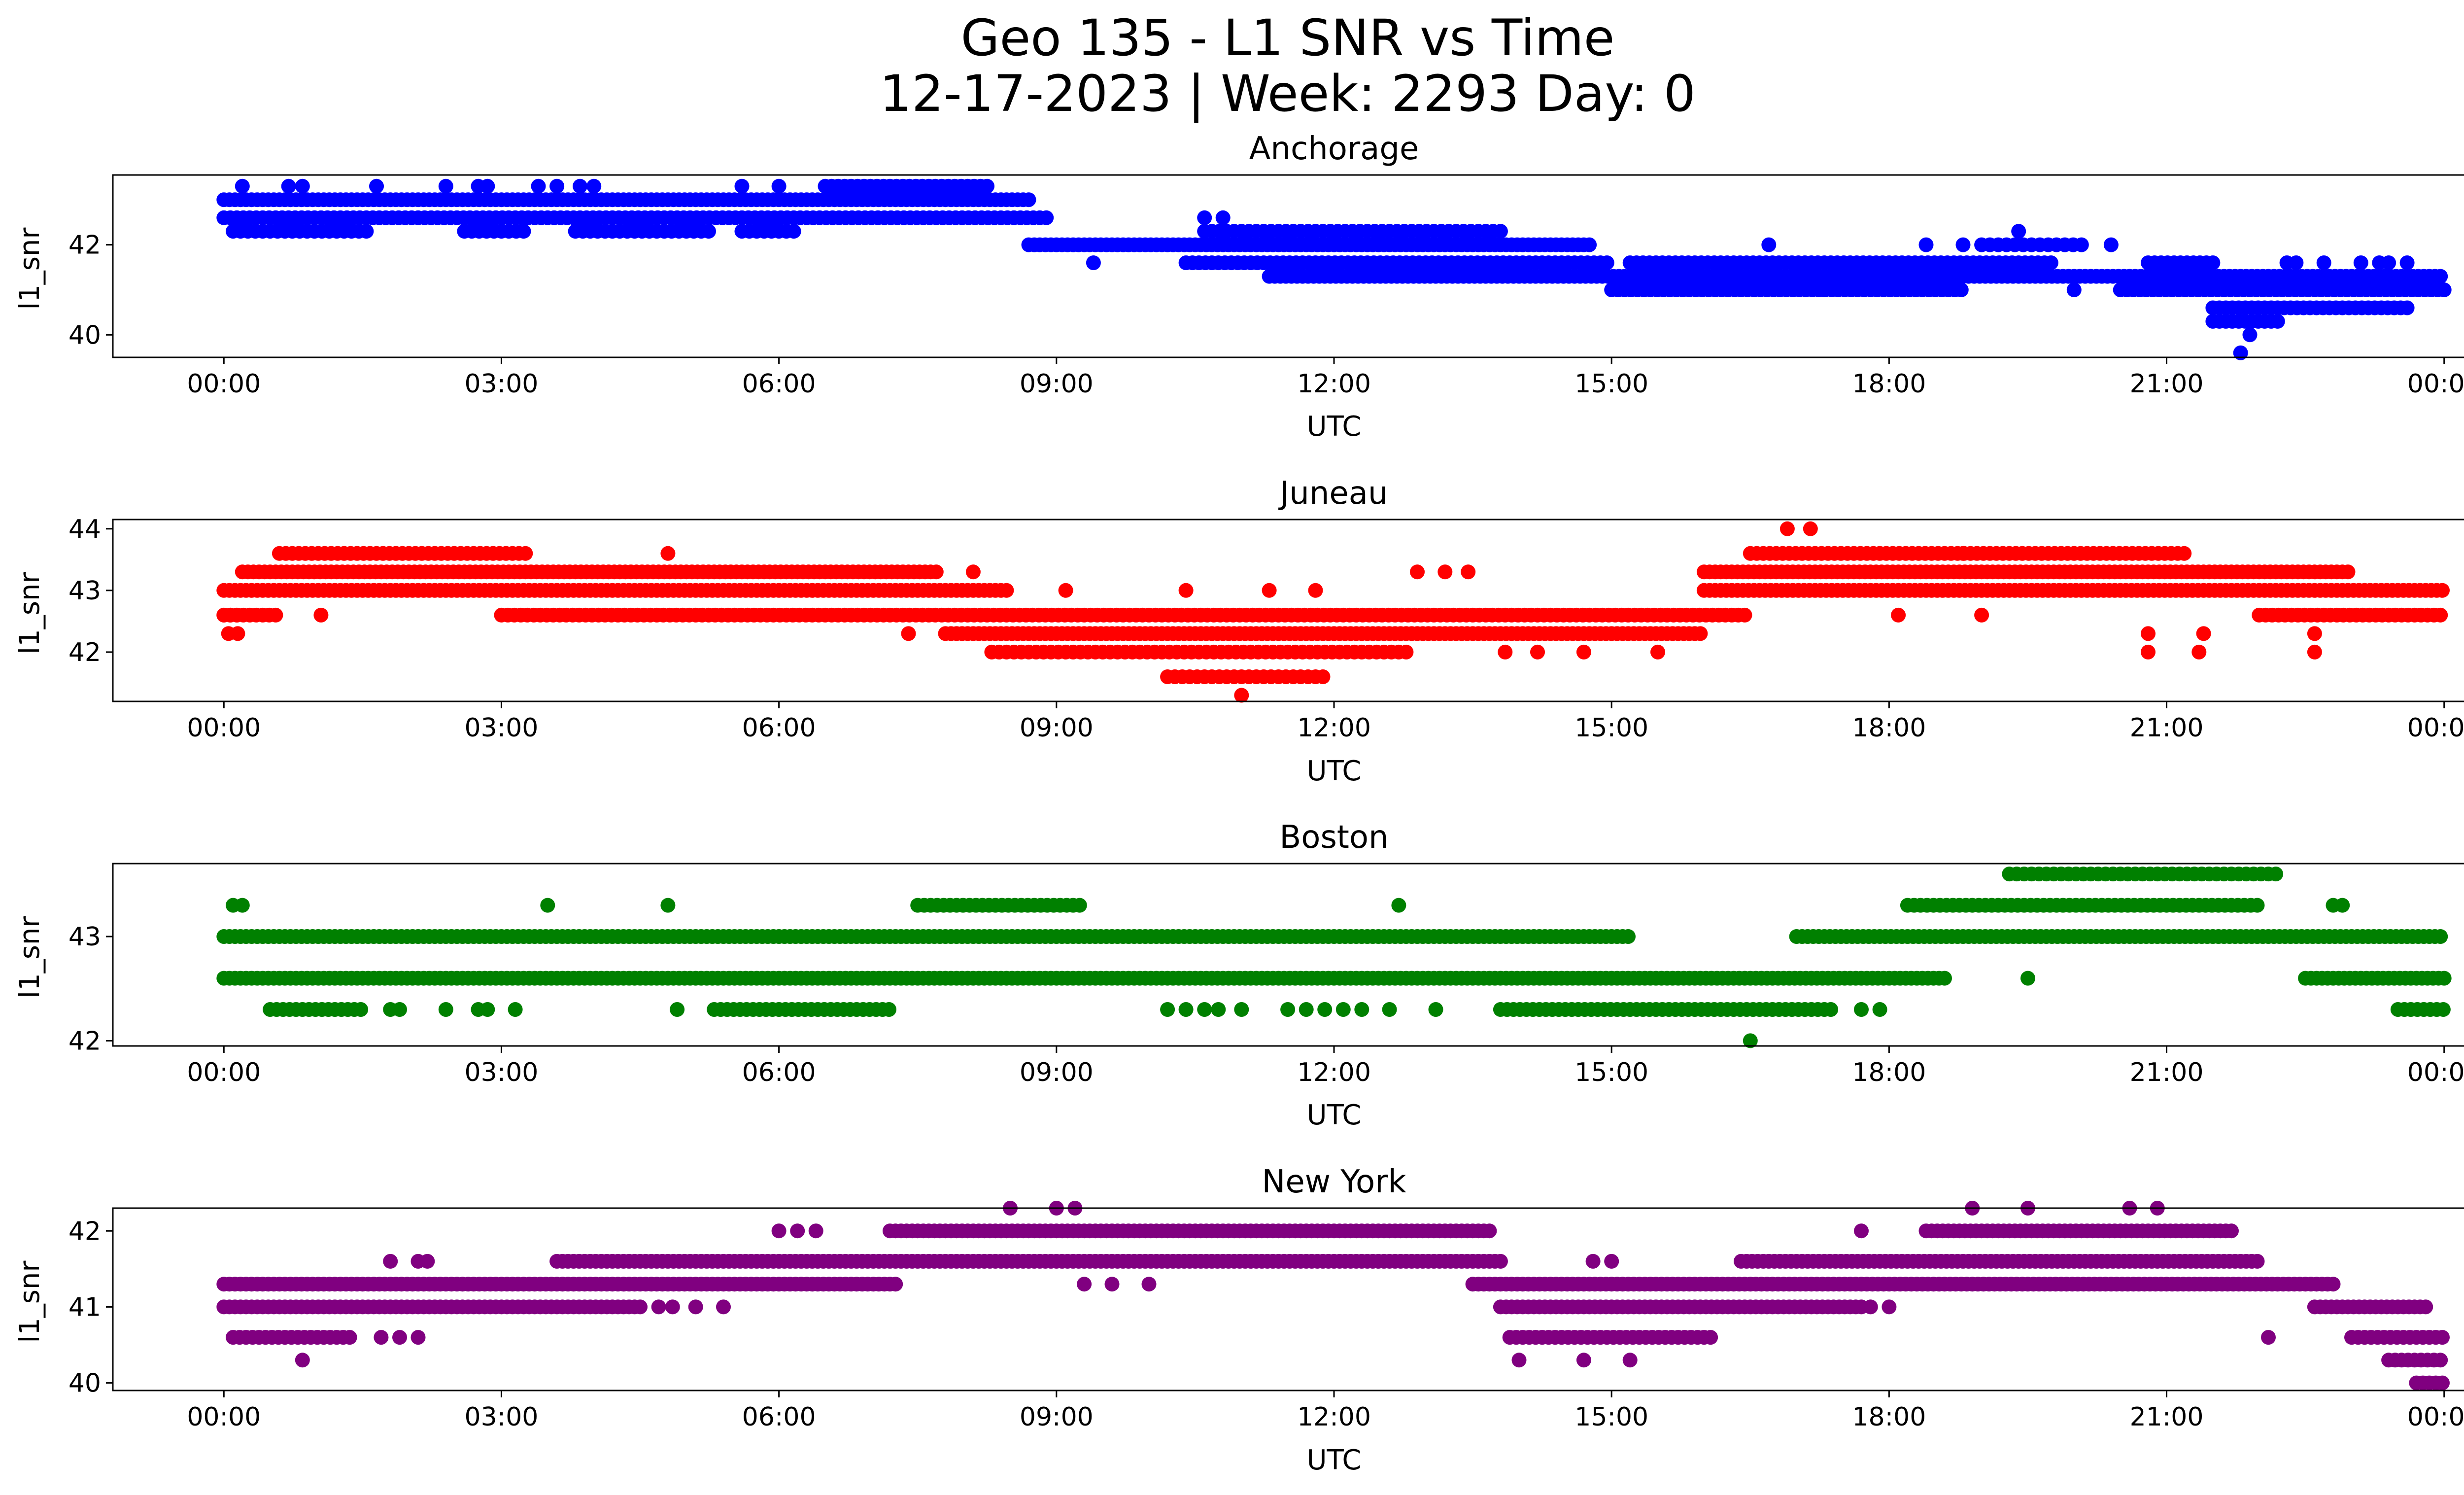  I want to click on subplot-title: Juneau, so click(1333, 493).